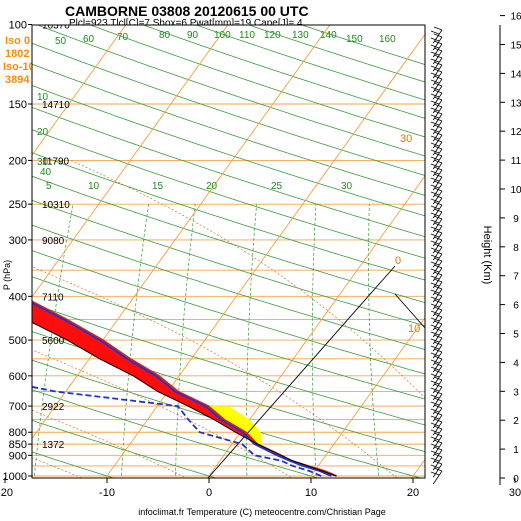 This screenshot has width=521, height=521. I want to click on iso10-height: 3894, so click(17, 80).